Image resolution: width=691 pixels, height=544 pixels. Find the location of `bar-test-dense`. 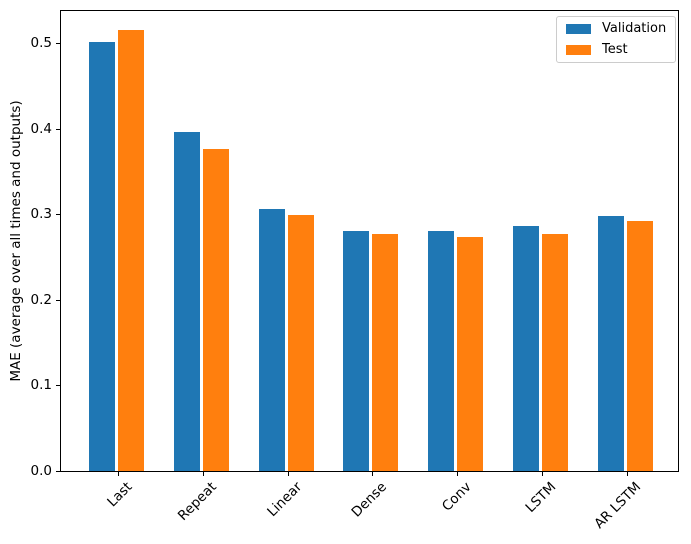

bar-test-dense is located at coordinates (385, 352).